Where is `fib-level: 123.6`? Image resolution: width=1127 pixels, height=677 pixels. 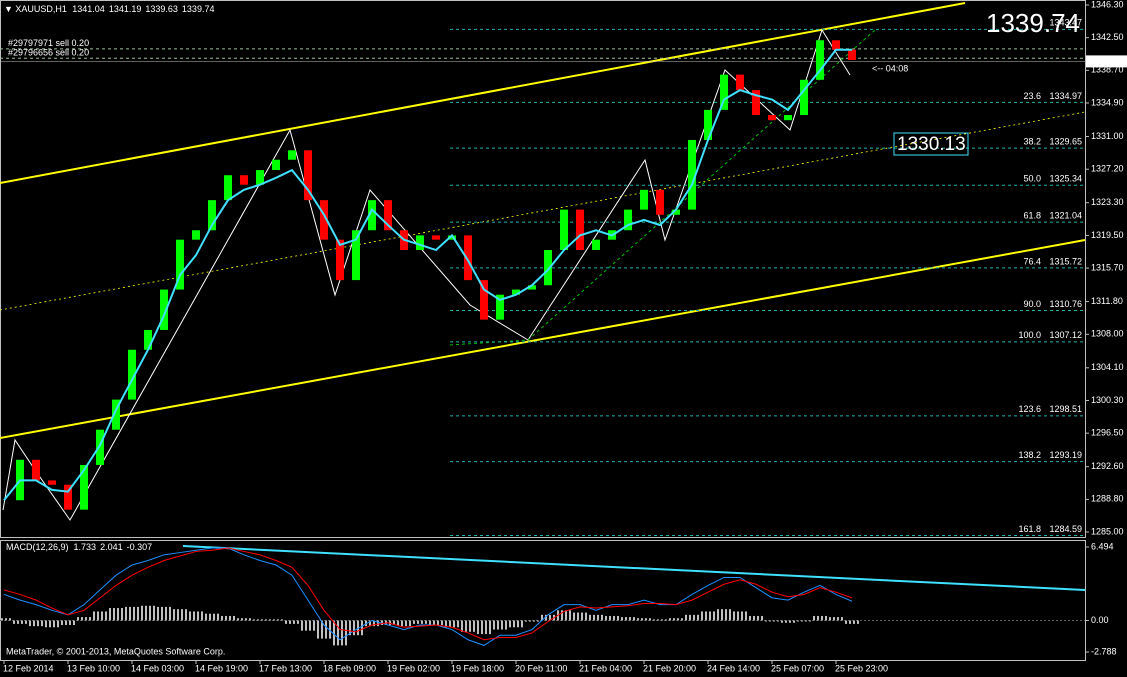
fib-level: 123.6 is located at coordinates (1029, 409).